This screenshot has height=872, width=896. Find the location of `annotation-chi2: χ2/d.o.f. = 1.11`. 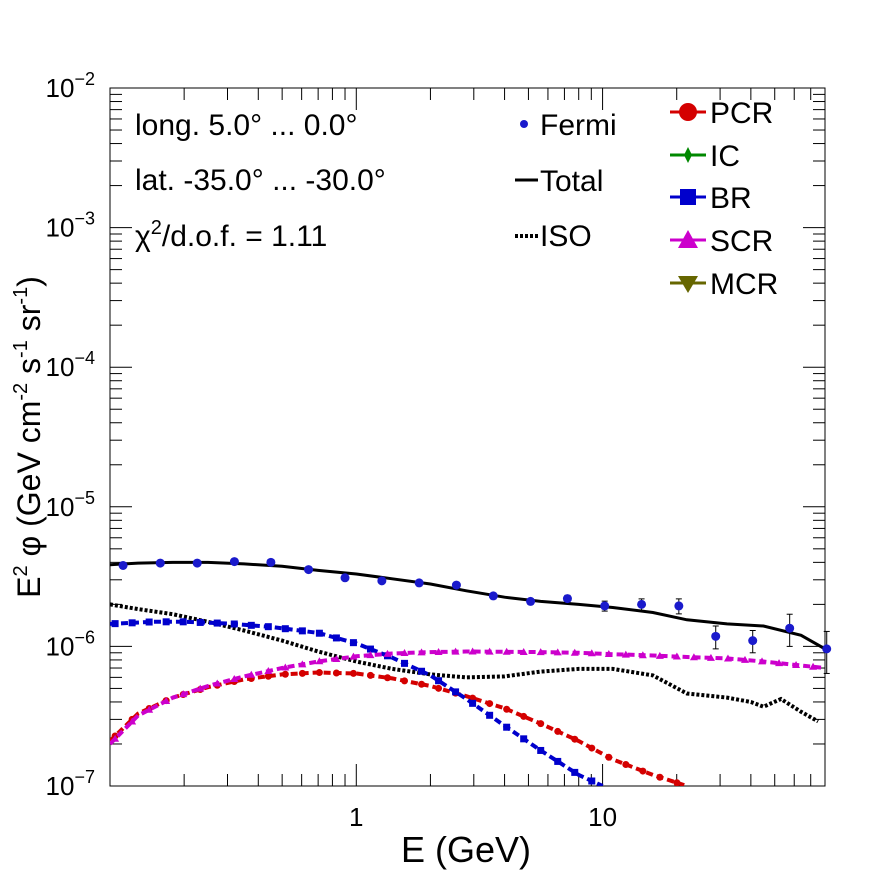

annotation-chi2: χ2/d.o.f. = 1.11 is located at coordinates (231, 235).